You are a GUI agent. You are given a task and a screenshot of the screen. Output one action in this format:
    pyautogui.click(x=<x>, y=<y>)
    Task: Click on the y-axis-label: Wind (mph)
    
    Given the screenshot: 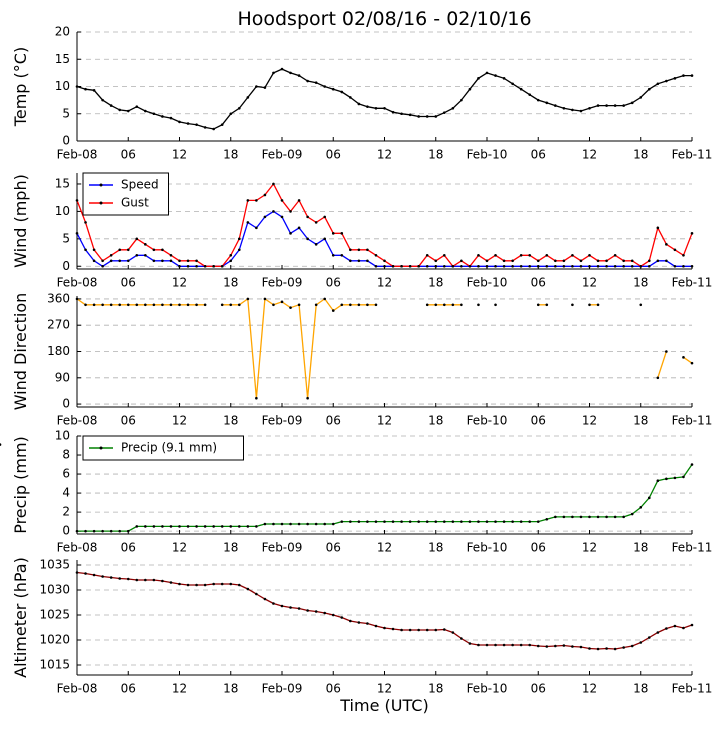 What is the action you would take?
    pyautogui.click(x=20, y=221)
    